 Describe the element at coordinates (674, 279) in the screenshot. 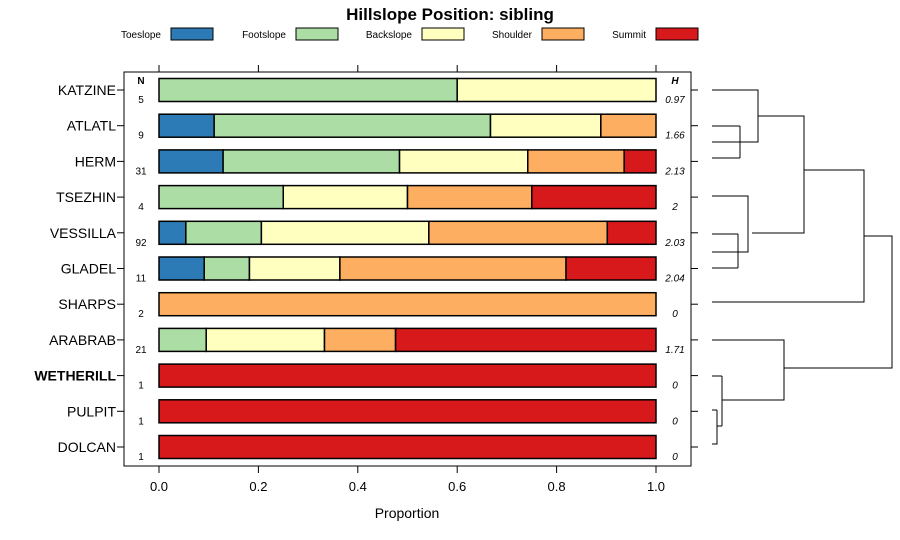

I see `row-h: 2.04` at that location.